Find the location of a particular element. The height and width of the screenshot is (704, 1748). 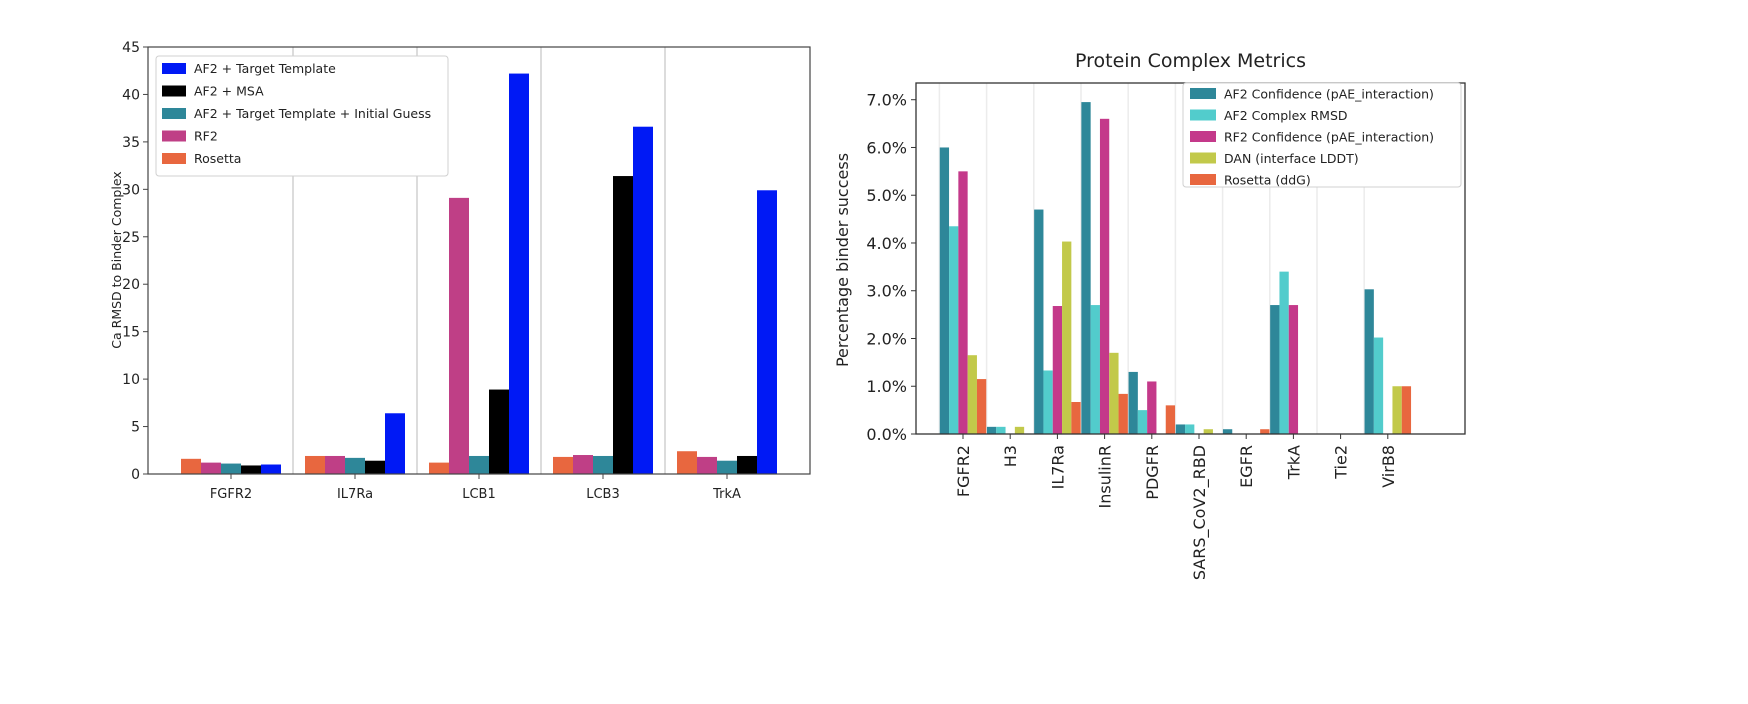

y-tick-label: 6.0% is located at coordinates (886, 147).